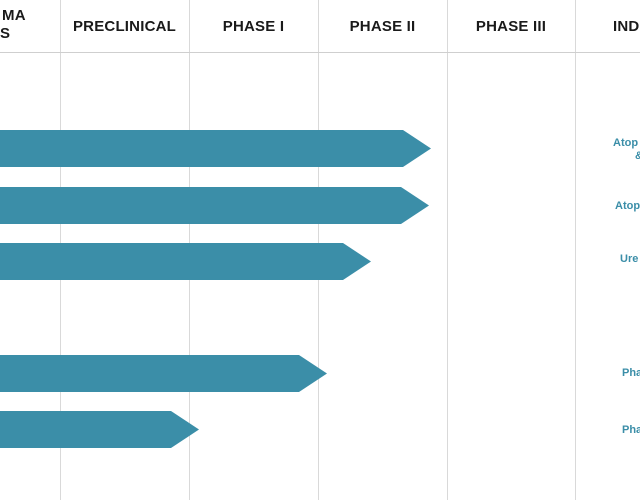 The height and width of the screenshot is (500, 640). What do you see at coordinates (5, 33) in the screenshot?
I see `header-program-line2: S` at bounding box center [5, 33].